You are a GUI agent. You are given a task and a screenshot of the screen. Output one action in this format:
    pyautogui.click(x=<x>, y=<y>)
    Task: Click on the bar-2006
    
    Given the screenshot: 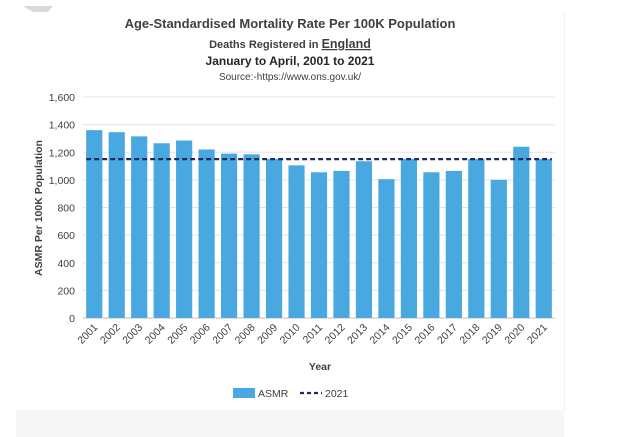 What is the action you would take?
    pyautogui.click(x=206, y=233)
    